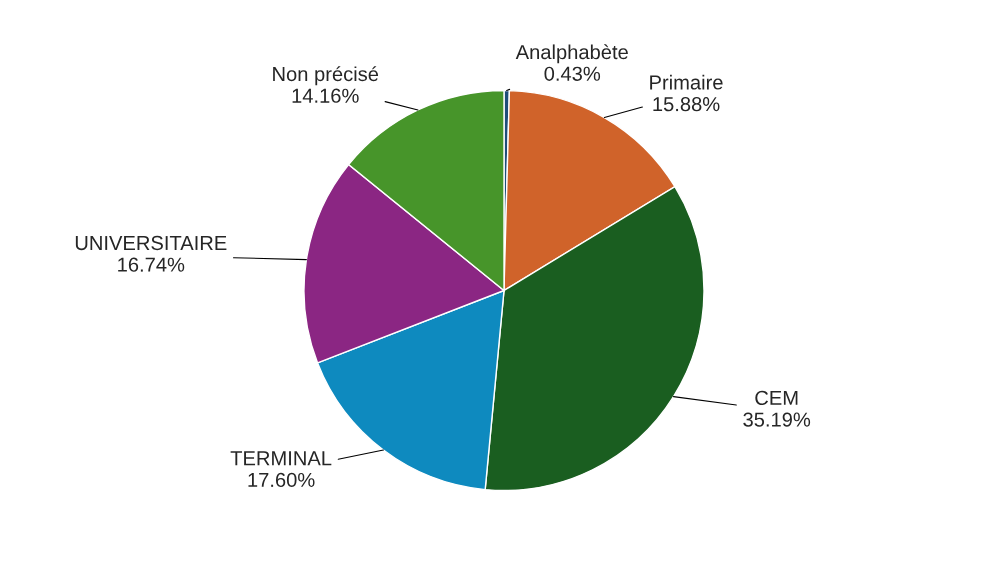  I want to click on data-label: 15.88%, so click(686, 104).